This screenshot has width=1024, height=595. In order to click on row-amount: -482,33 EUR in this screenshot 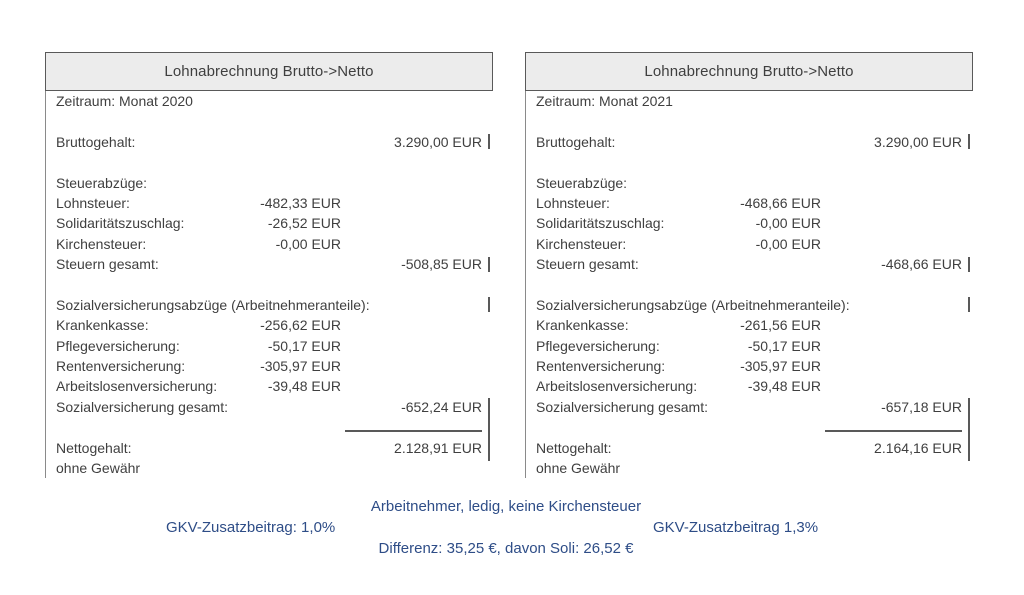, I will do `click(300, 202)`.